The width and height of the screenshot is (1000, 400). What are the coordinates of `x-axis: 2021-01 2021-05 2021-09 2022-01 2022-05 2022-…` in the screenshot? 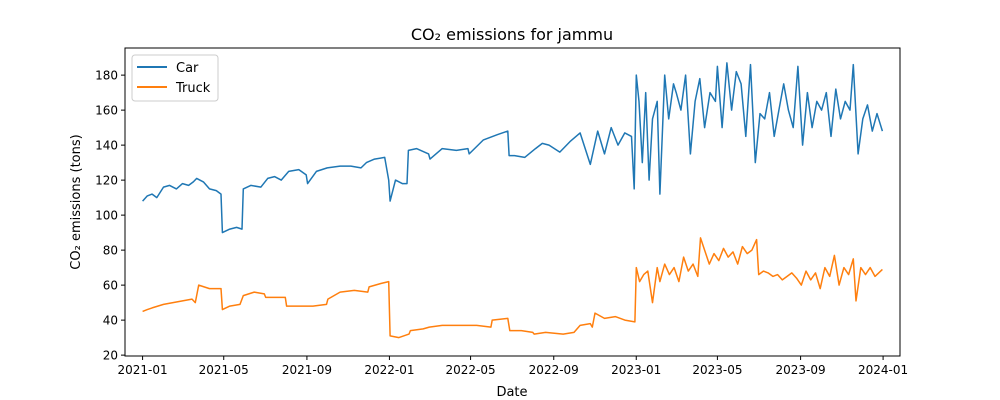 It's located at (513, 366).